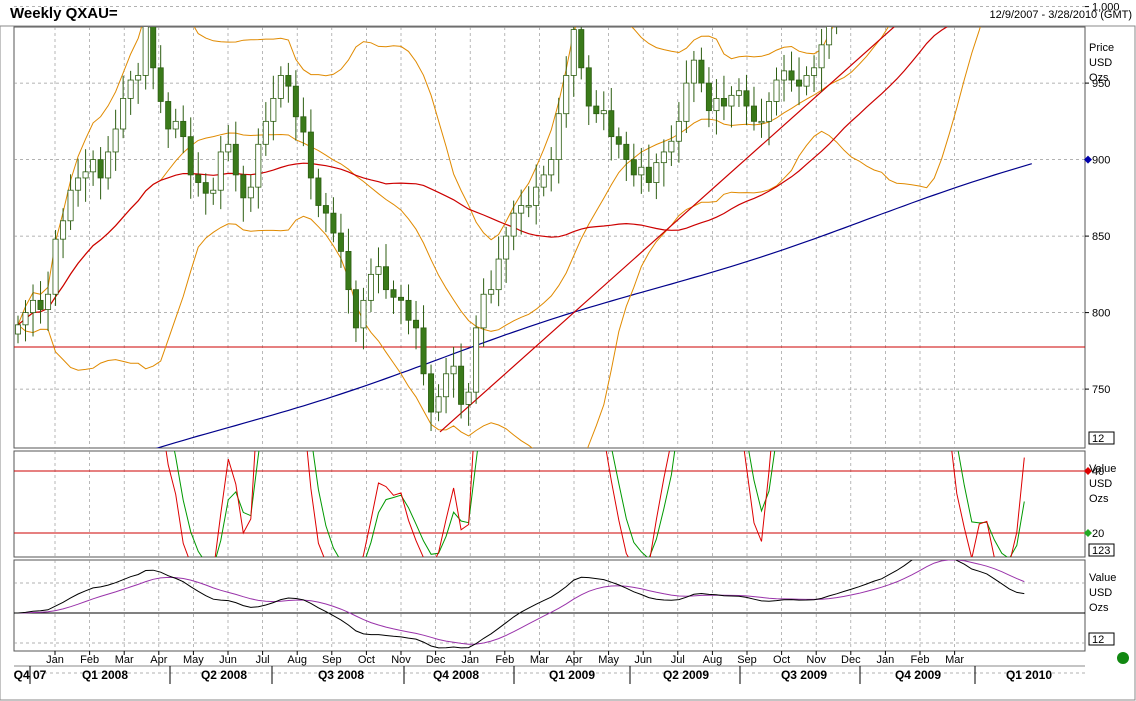 This screenshot has height=701, width=1136. I want to click on signal-line, so click(521, 602).